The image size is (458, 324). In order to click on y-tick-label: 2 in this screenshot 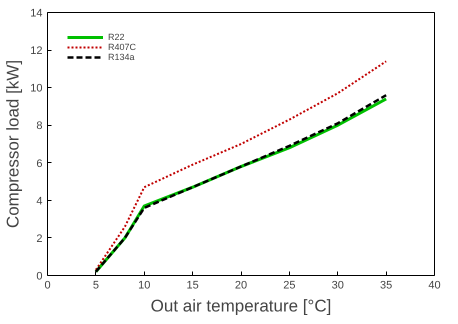, I will do `click(39, 238)`.